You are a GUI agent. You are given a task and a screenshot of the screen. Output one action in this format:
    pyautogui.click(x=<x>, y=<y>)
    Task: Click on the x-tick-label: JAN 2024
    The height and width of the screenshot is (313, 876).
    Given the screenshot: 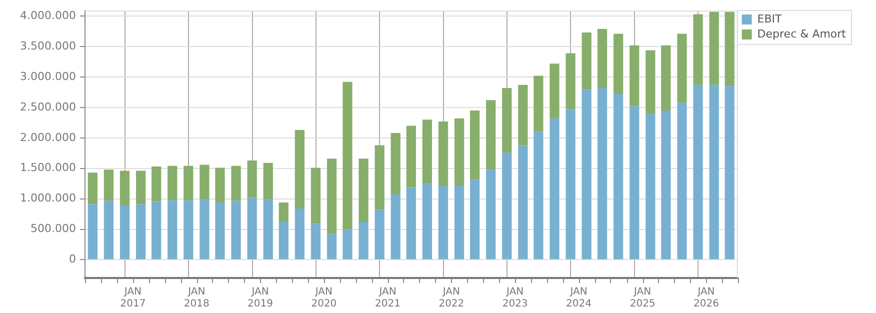 What is the action you would take?
    pyautogui.click(x=579, y=298)
    